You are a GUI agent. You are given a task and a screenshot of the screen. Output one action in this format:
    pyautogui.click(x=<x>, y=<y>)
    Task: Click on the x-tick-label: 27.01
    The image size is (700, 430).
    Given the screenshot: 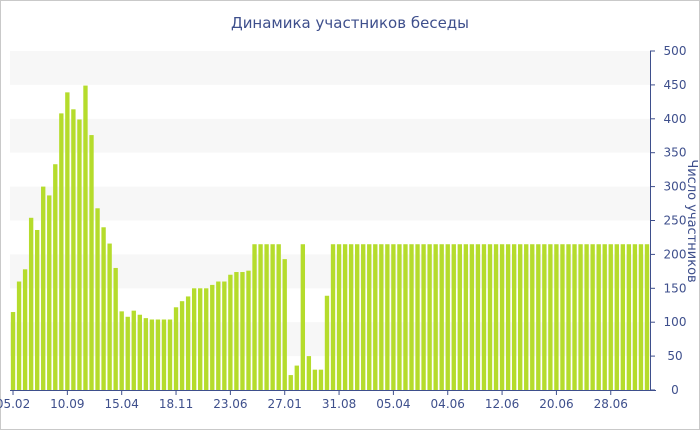 What is the action you would take?
    pyautogui.click(x=285, y=404)
    